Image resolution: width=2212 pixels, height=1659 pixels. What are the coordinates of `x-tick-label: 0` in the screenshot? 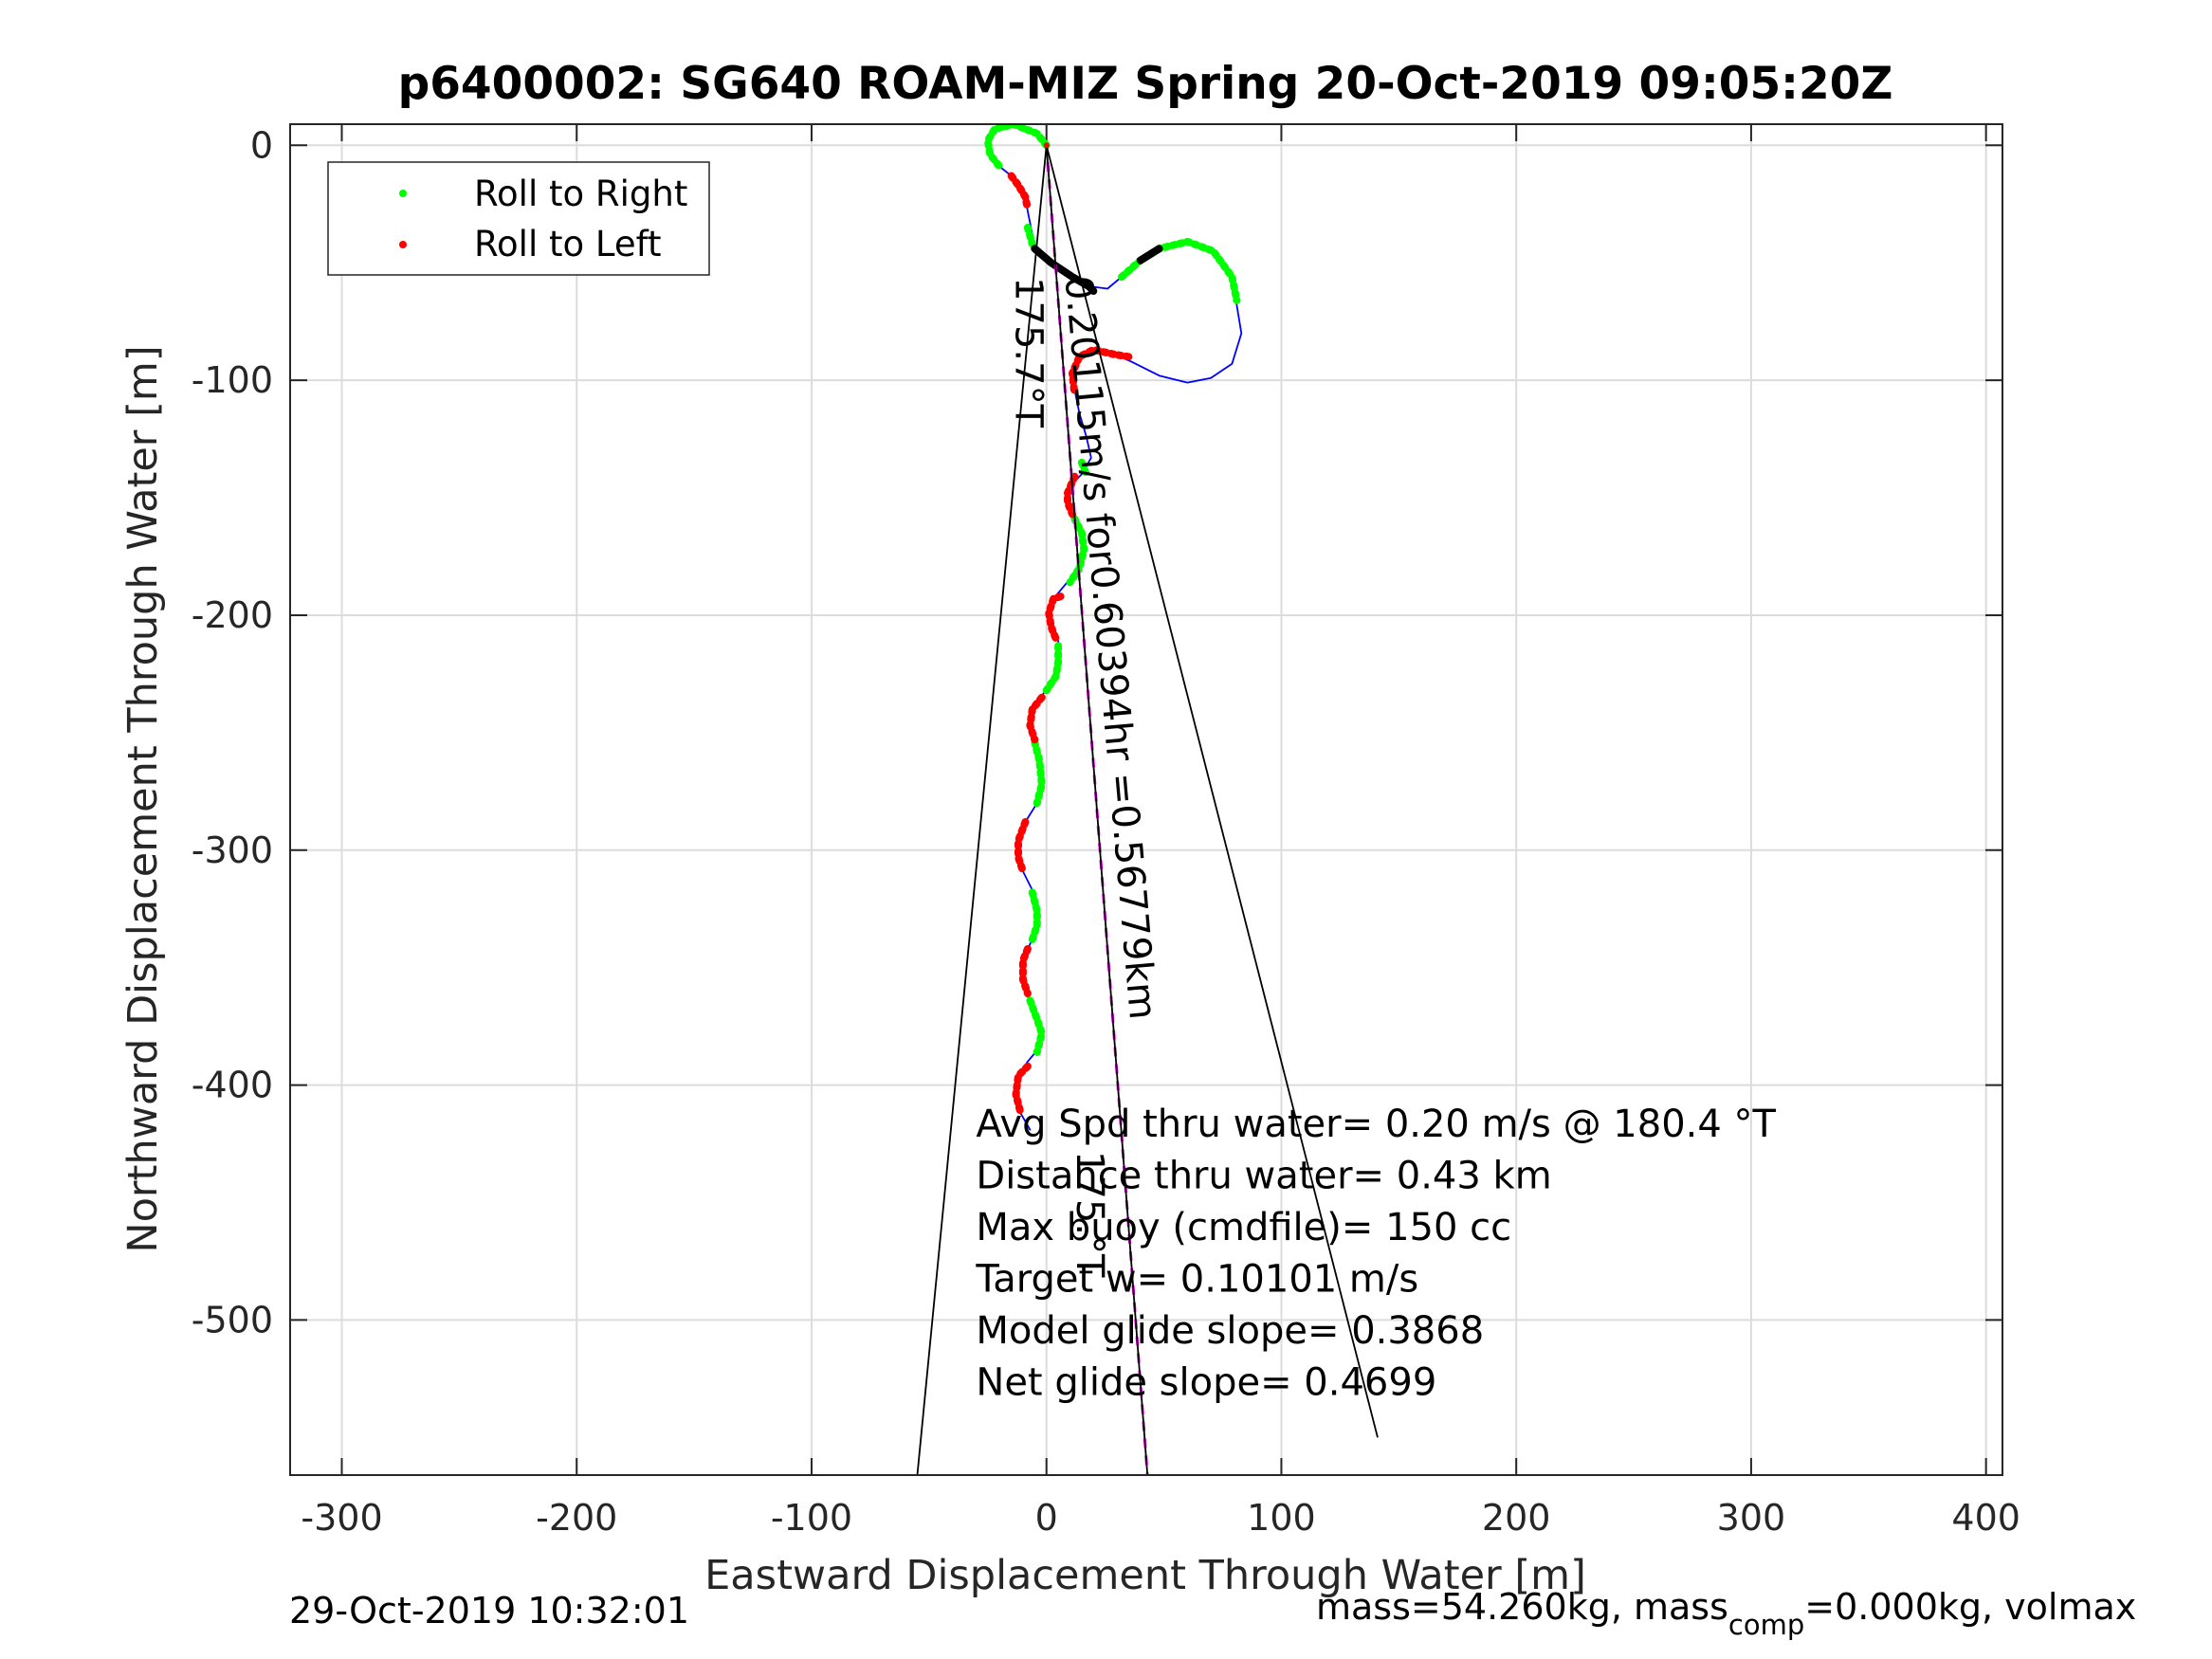 It's located at (1046, 1518).